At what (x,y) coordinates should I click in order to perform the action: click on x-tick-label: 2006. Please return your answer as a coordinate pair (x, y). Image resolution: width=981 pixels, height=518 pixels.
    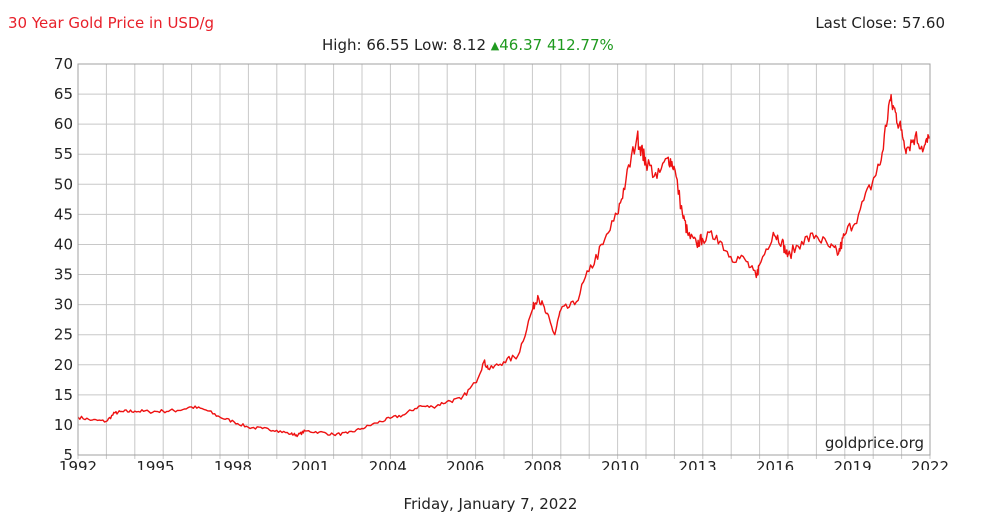
    Looking at the image, I should click on (465, 464).